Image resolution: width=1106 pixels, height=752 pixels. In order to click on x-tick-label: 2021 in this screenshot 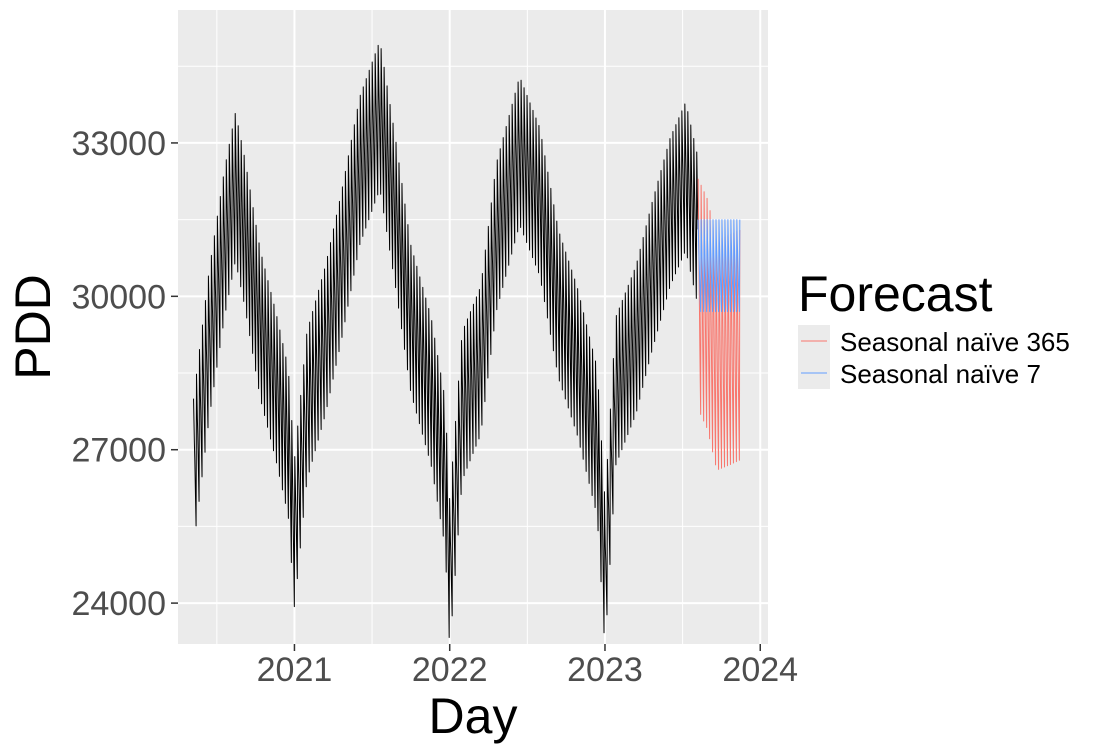, I will do `click(295, 670)`.